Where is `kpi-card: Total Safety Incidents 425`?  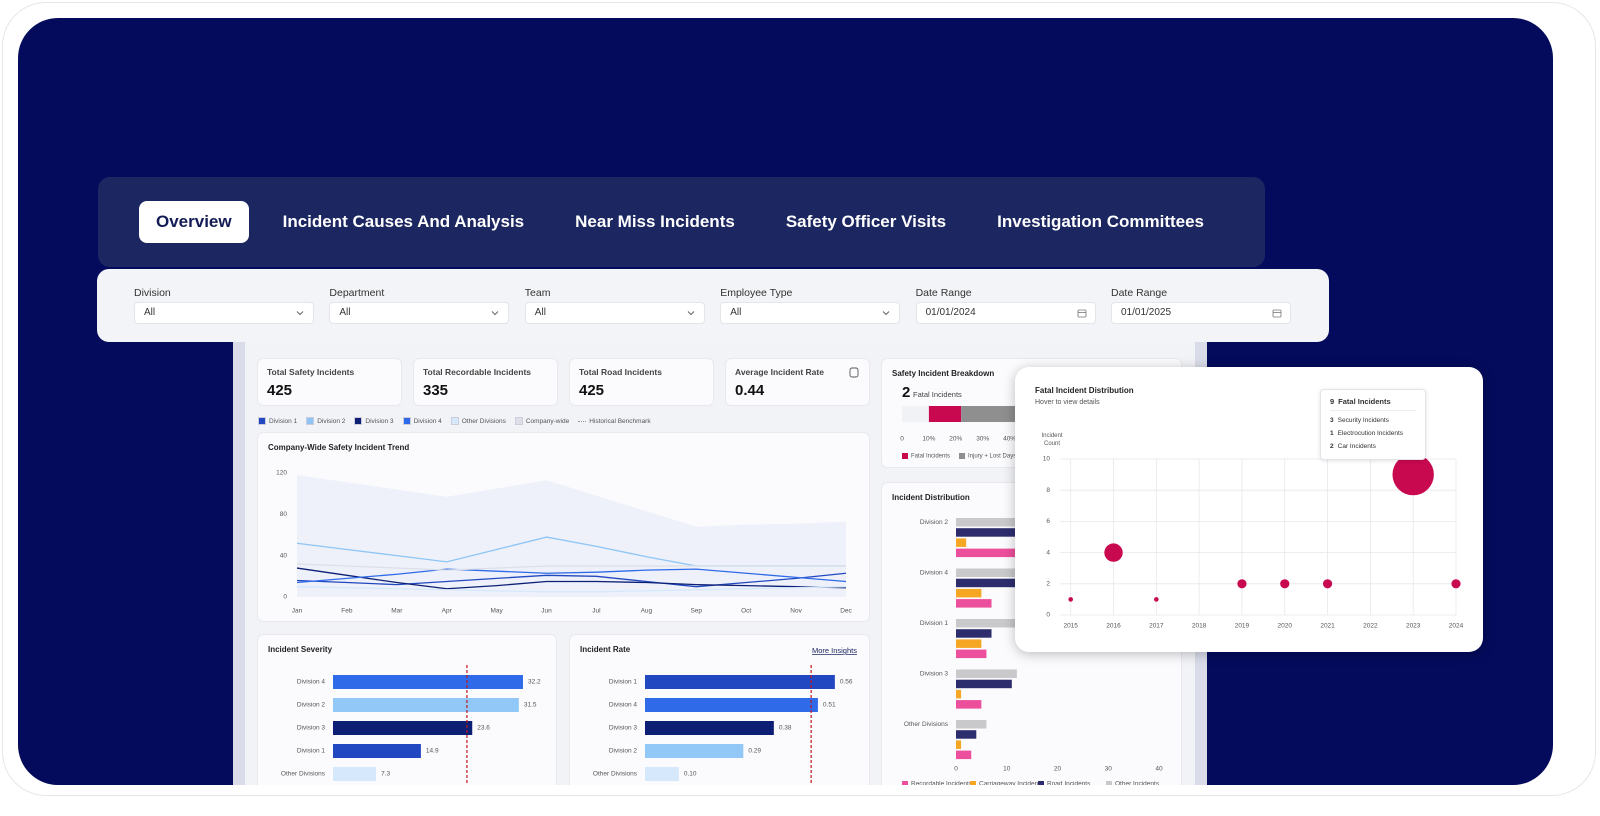
kpi-card: Total Safety Incidents 425 is located at coordinates (329, 382).